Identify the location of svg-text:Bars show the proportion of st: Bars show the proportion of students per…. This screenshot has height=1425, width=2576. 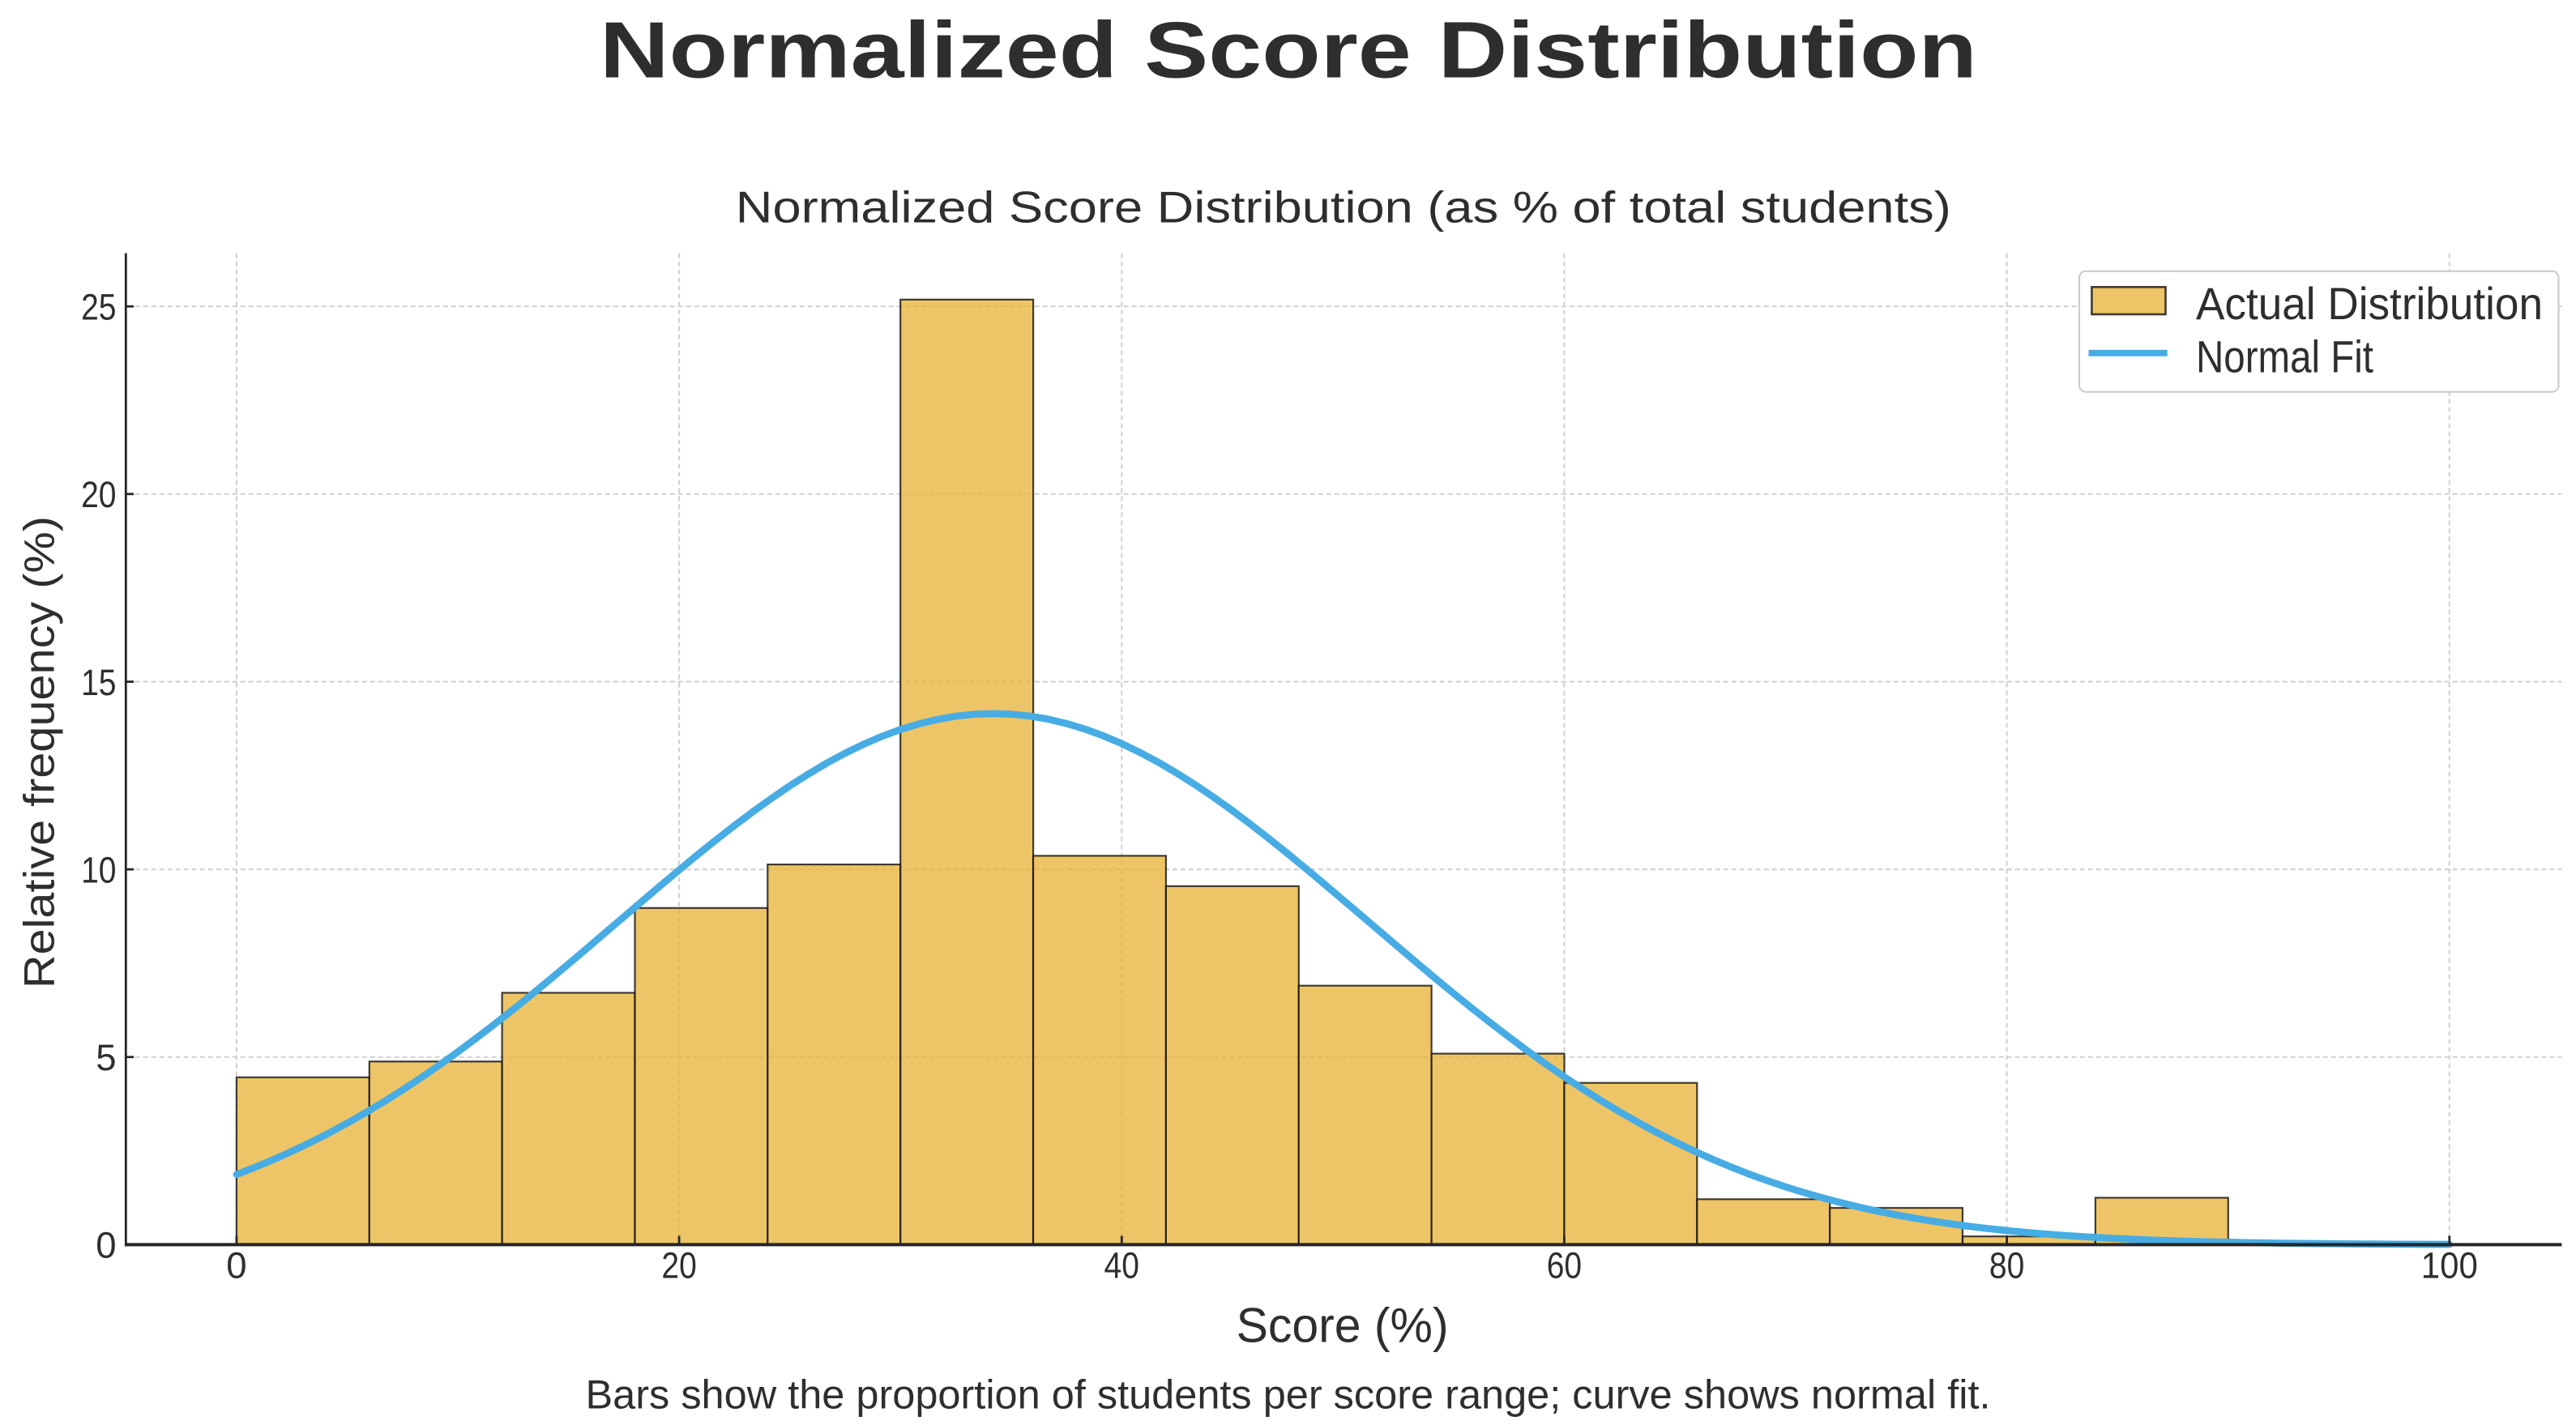
(1288, 1395).